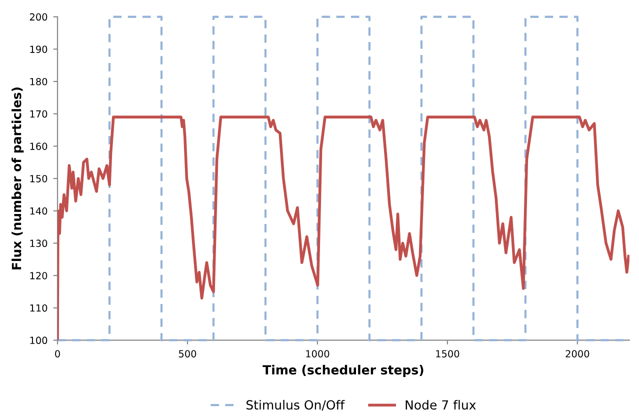  What do you see at coordinates (318, 354) in the screenshot?
I see `x-tick-label: 1000` at bounding box center [318, 354].